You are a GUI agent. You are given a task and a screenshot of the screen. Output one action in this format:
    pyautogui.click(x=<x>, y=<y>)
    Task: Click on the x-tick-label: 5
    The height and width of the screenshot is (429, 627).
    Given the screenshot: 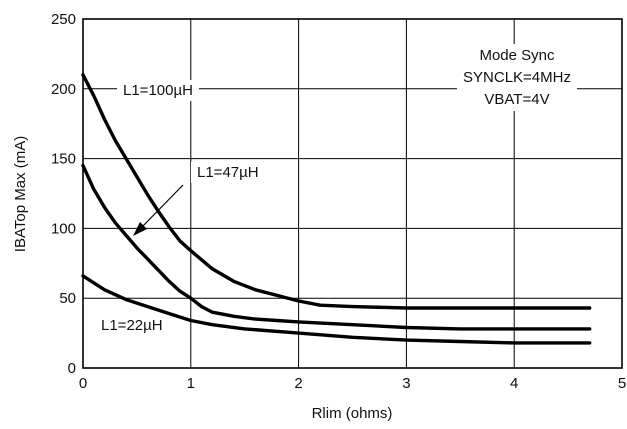 What is the action you would take?
    pyautogui.click(x=622, y=383)
    